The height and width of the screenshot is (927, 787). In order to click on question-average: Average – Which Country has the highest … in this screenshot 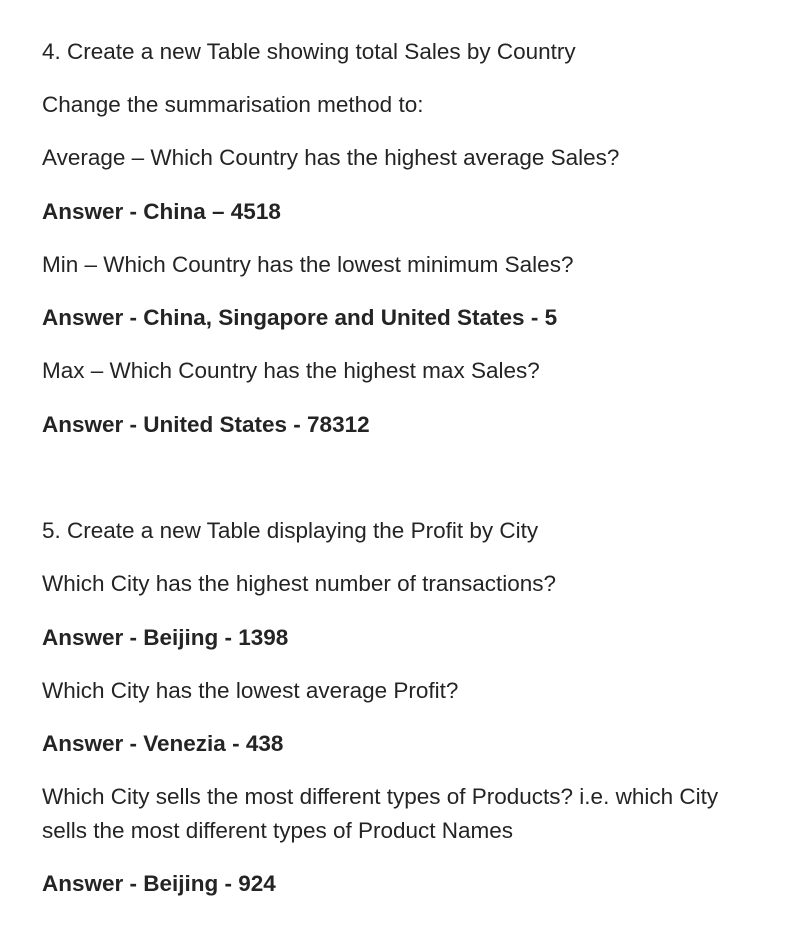, I will do `click(331, 157)`.